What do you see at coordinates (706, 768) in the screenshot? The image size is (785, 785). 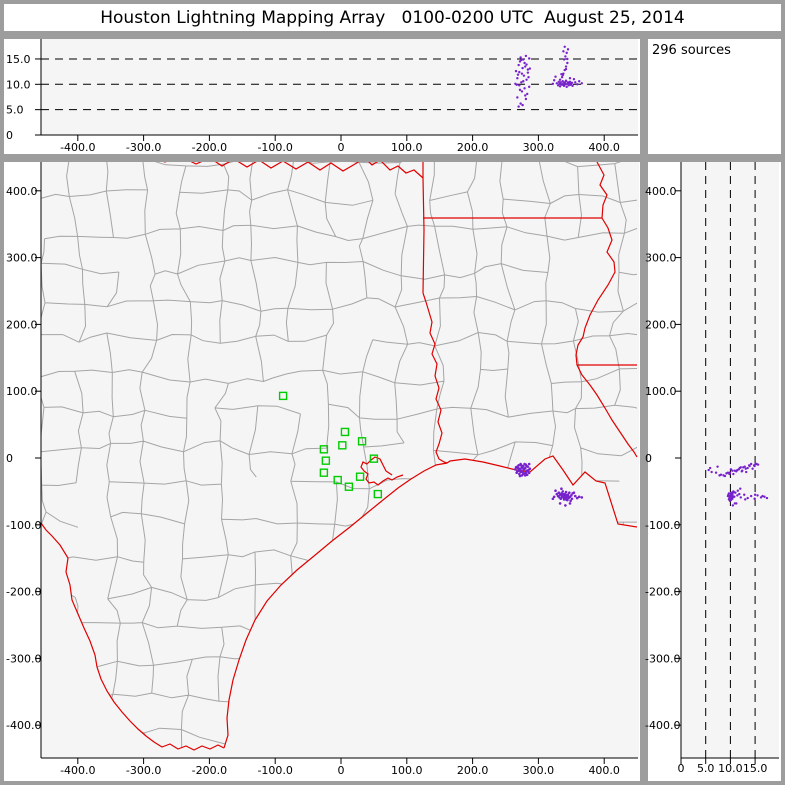 I see `x-tick-label: 5.0` at bounding box center [706, 768].